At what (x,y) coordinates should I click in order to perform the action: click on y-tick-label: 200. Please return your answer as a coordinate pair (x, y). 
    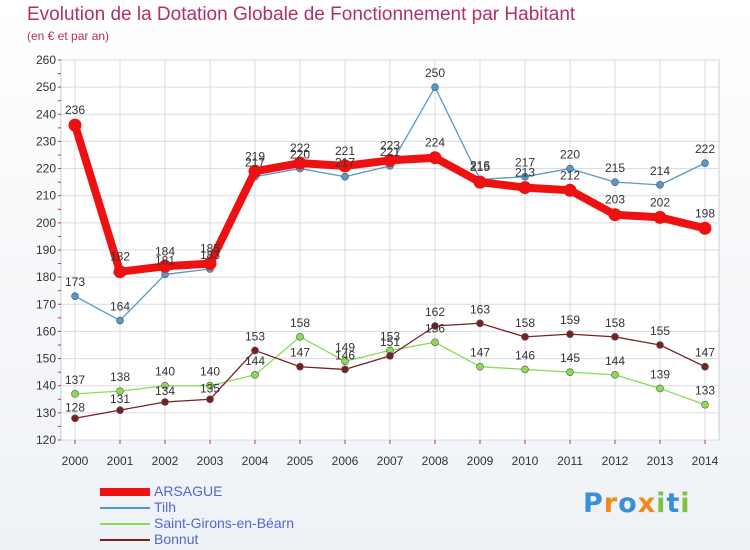
    Looking at the image, I should click on (46, 223).